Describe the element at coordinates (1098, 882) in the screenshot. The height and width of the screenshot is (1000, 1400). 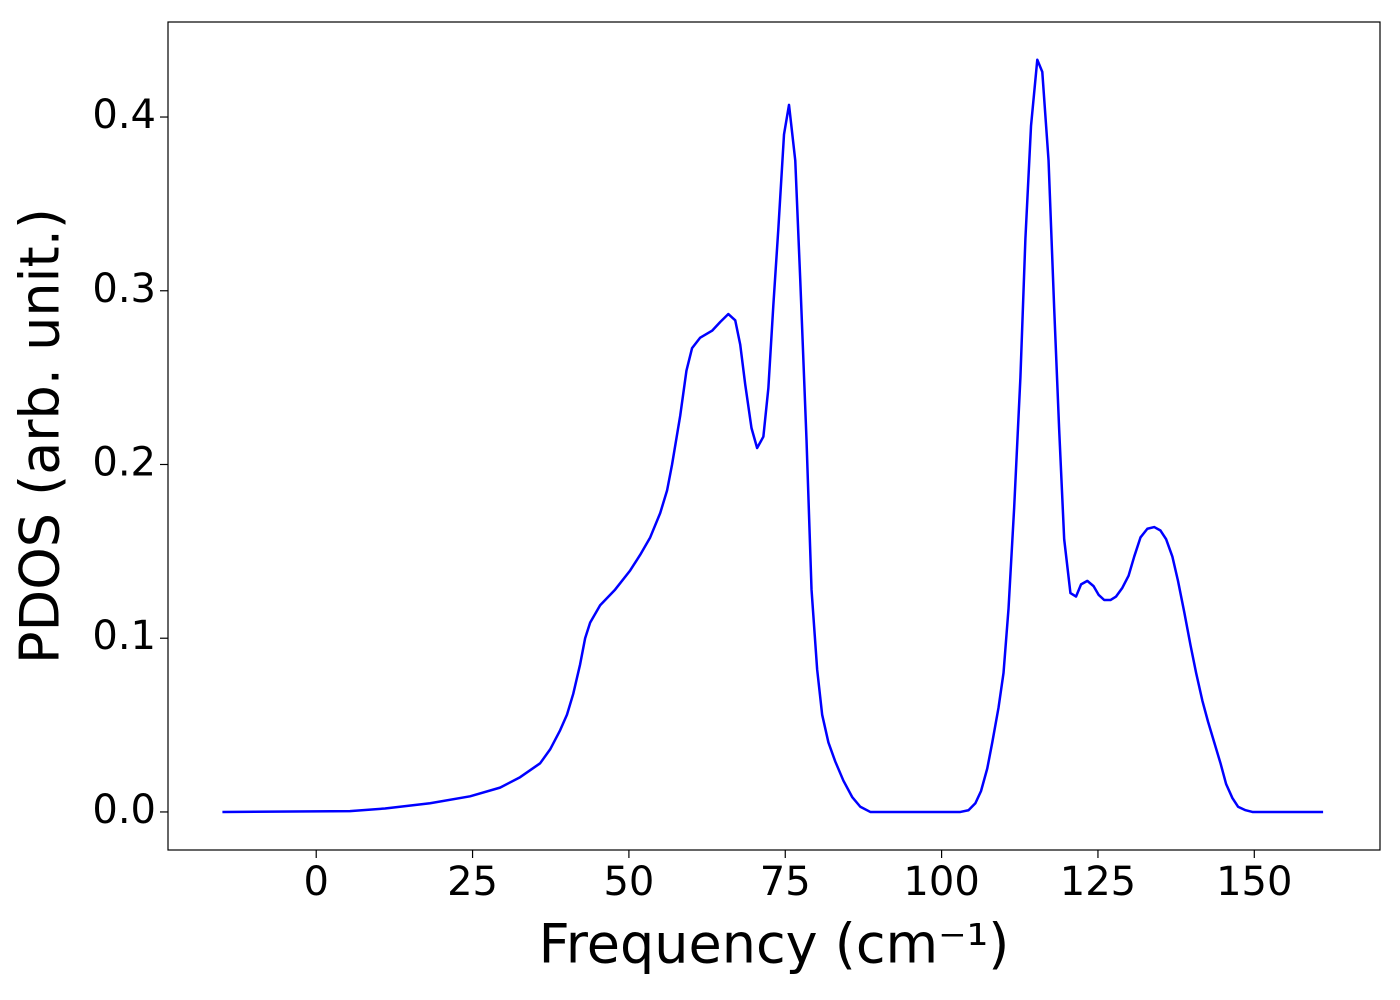
I see `x-tick-label: 125` at that location.